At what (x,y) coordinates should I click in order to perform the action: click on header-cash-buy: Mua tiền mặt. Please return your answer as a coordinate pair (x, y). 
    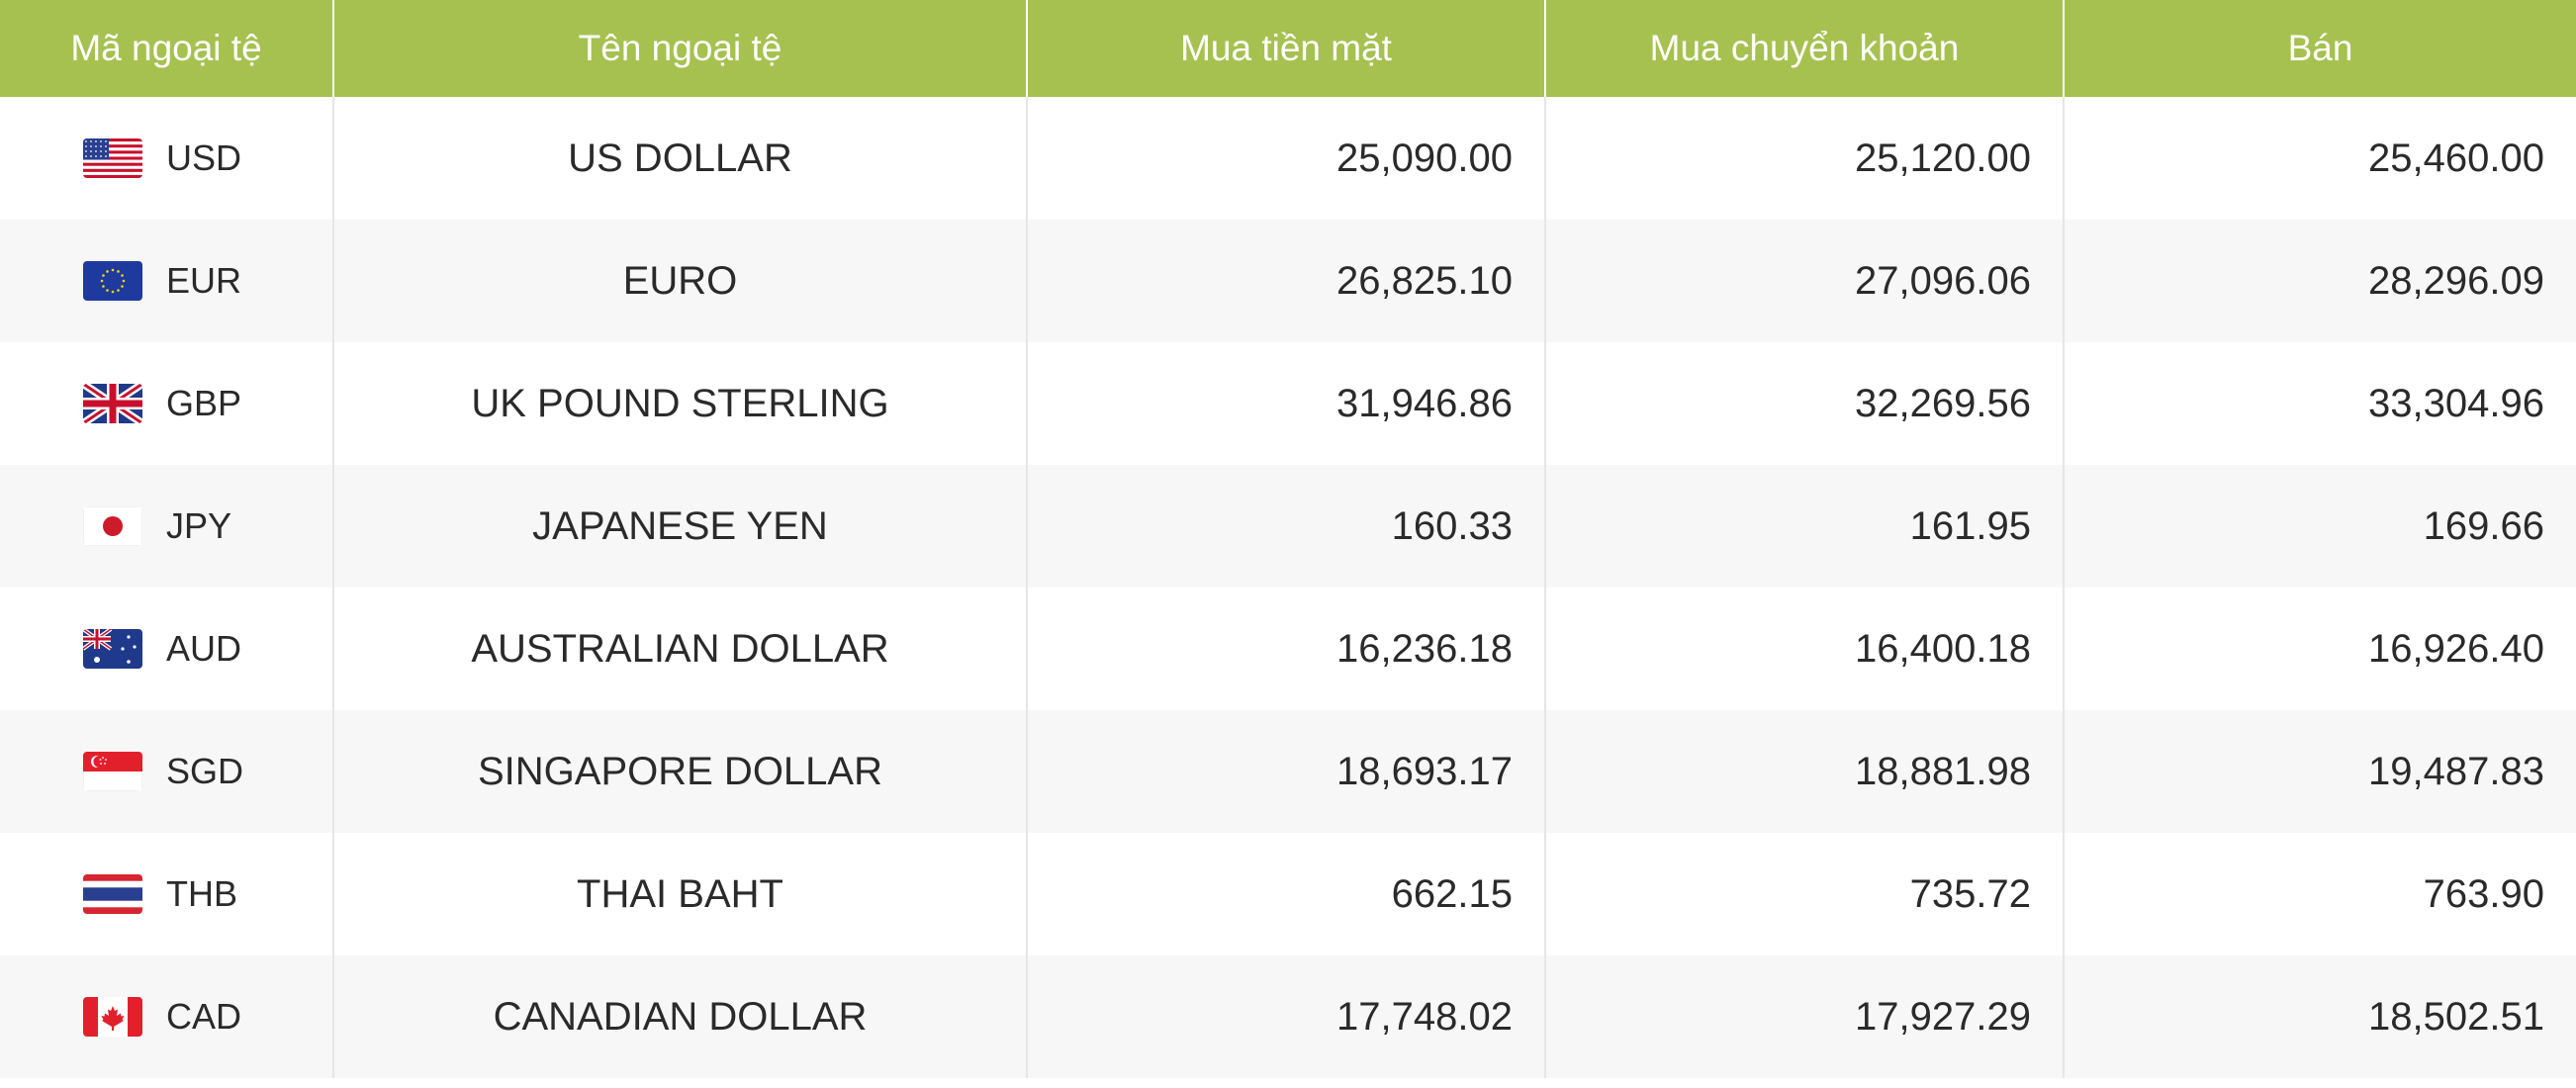
    Looking at the image, I should click on (1285, 48).